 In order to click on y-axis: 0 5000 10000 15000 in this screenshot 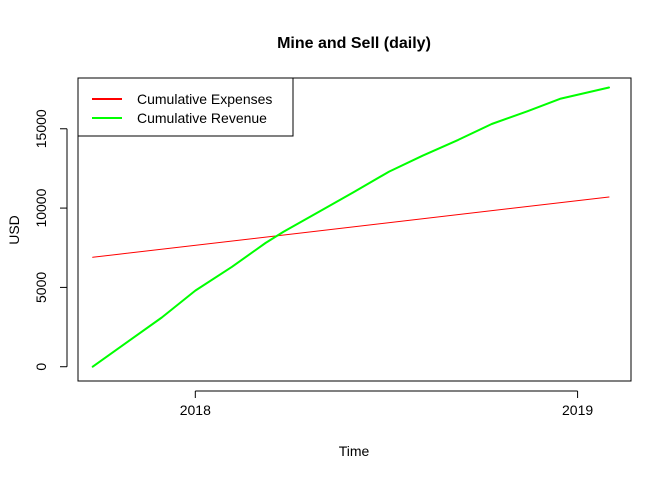, I will do `click(50, 240)`.